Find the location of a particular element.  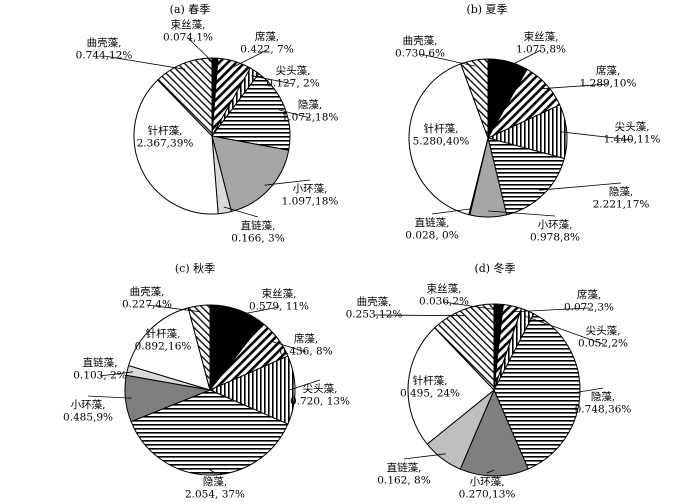

slice-label-value: 0.730,6% is located at coordinates (420, 54).